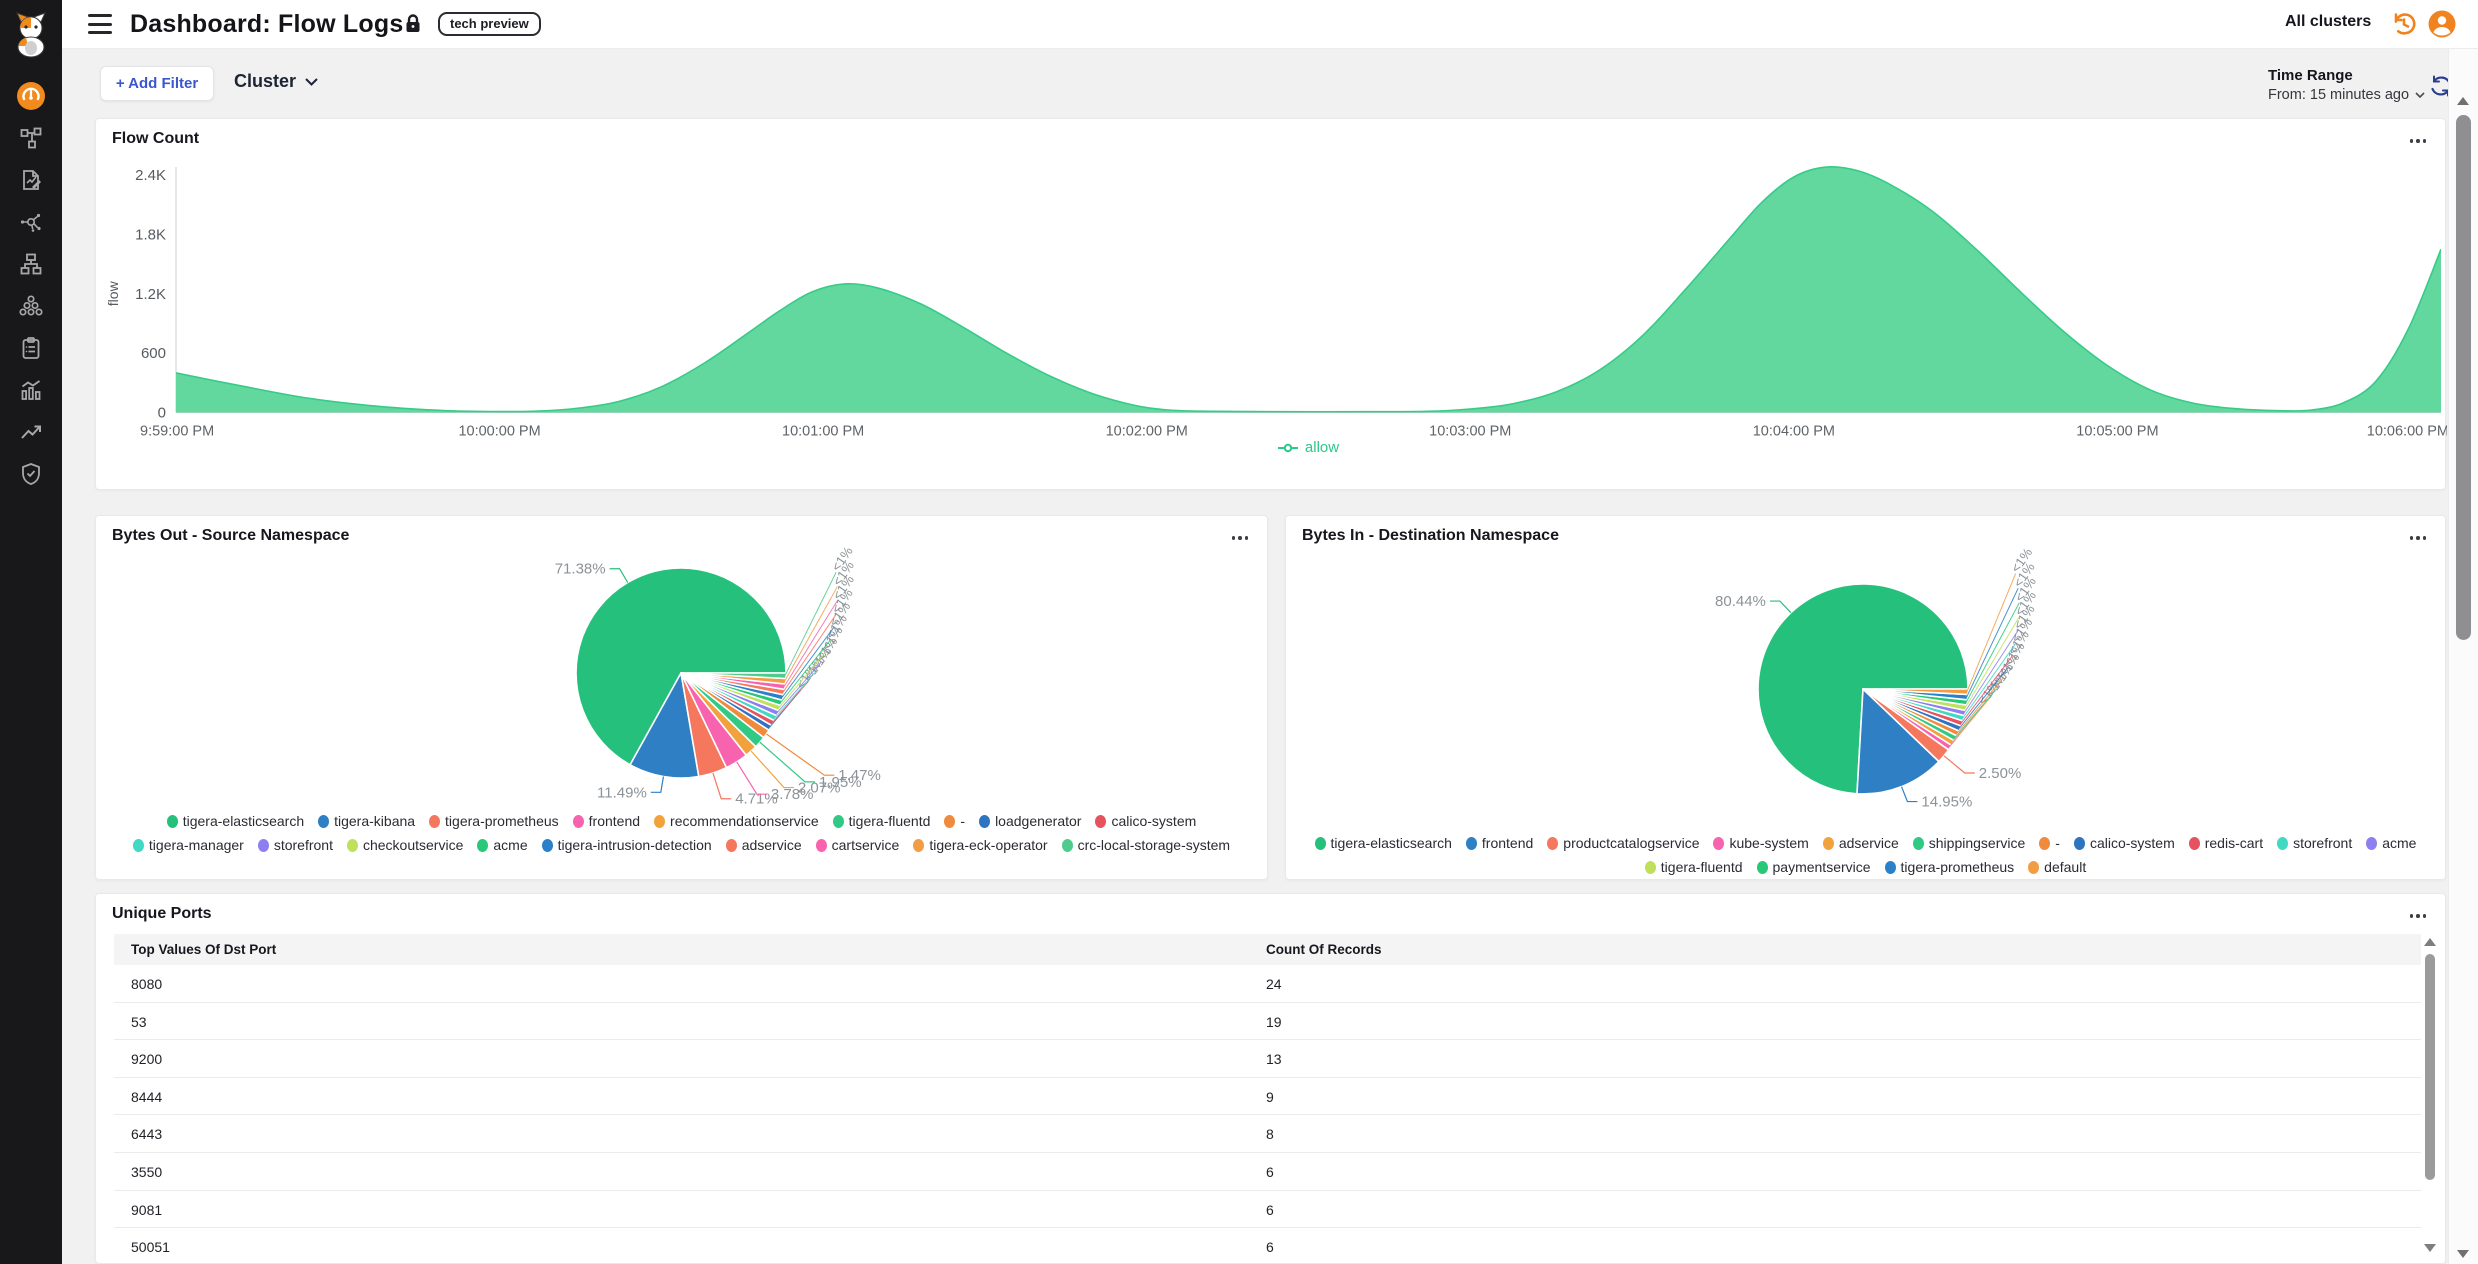 This screenshot has width=2478, height=1264. What do you see at coordinates (31, 264) in the screenshot?
I see `nav-network-topology-icon` at bounding box center [31, 264].